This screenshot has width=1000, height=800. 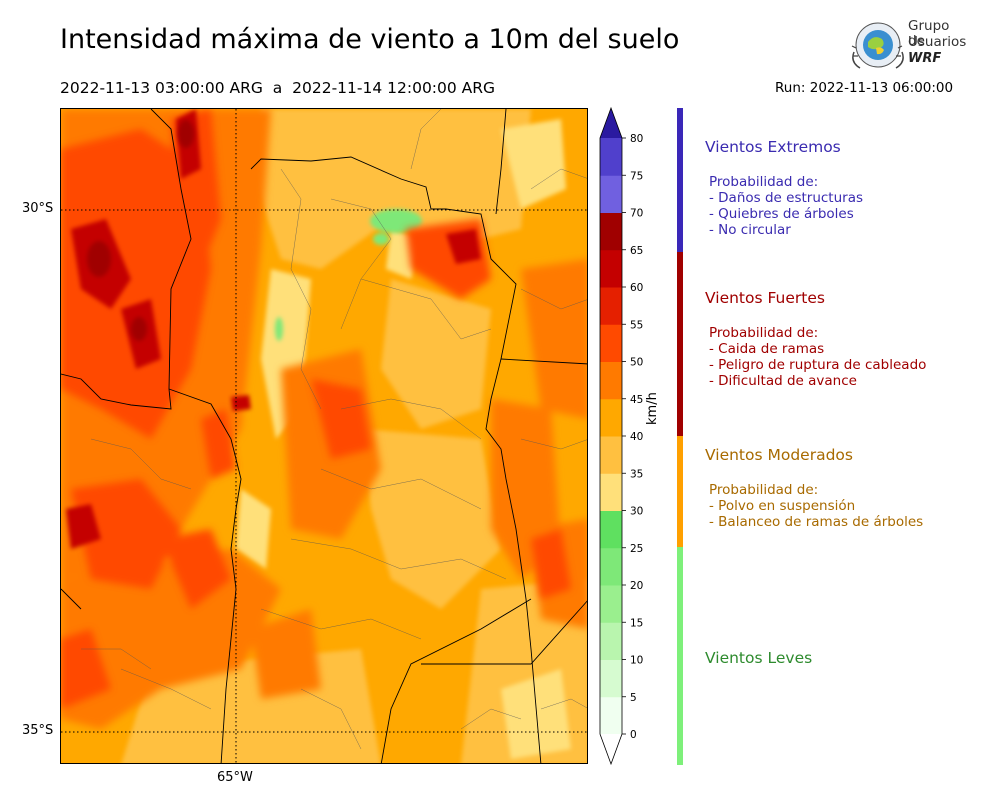 I want to click on colorbar-tick-label: 80, so click(x=636, y=139).